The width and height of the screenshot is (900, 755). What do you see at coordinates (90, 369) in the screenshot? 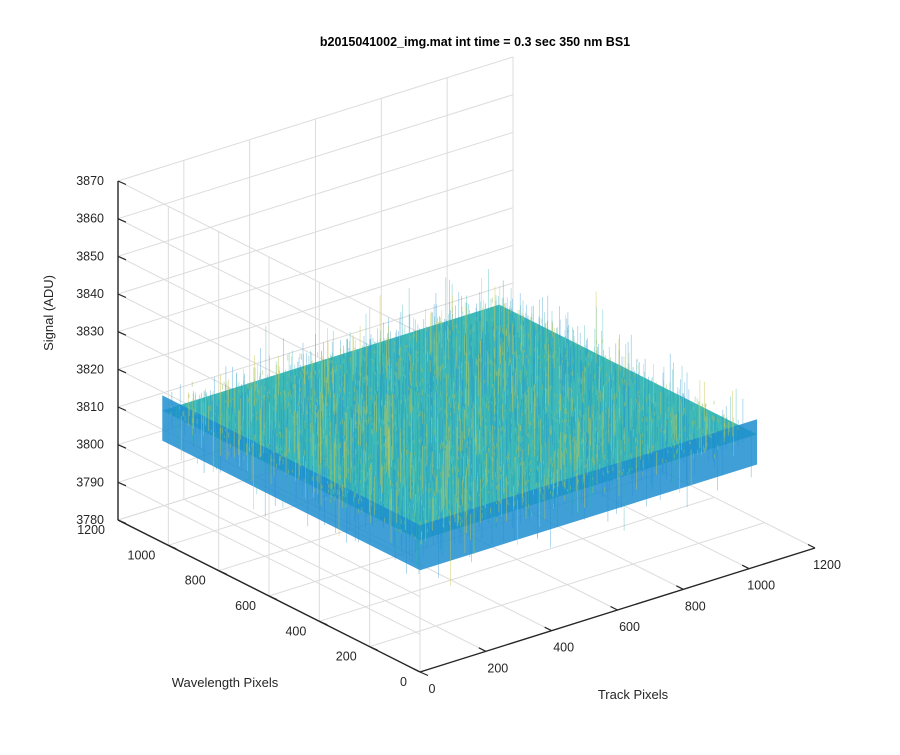
I see `z-tick-label: 3820` at bounding box center [90, 369].